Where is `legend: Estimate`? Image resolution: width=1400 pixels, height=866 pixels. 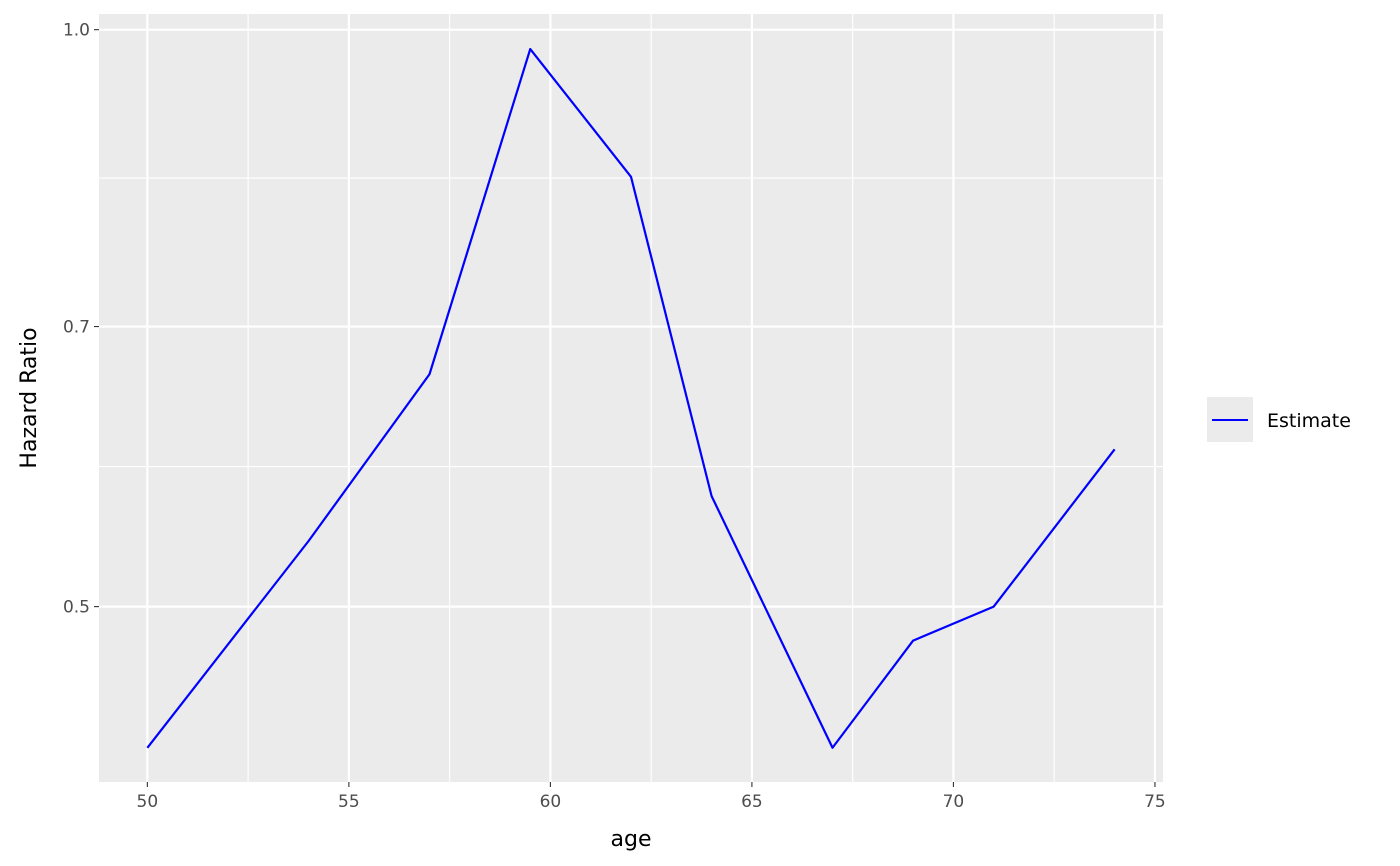
legend: Estimate is located at coordinates (1279, 419).